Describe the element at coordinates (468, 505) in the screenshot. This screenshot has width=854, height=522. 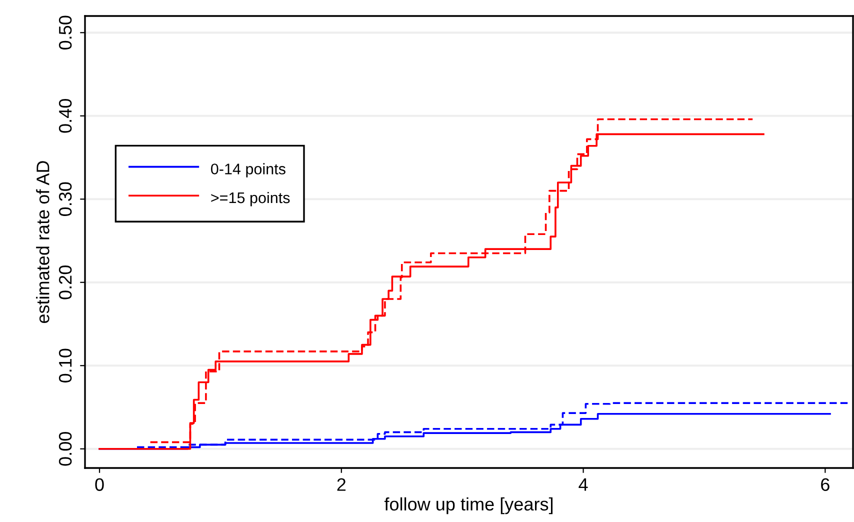
I see `x-axis-title: follow up time [years]` at that location.